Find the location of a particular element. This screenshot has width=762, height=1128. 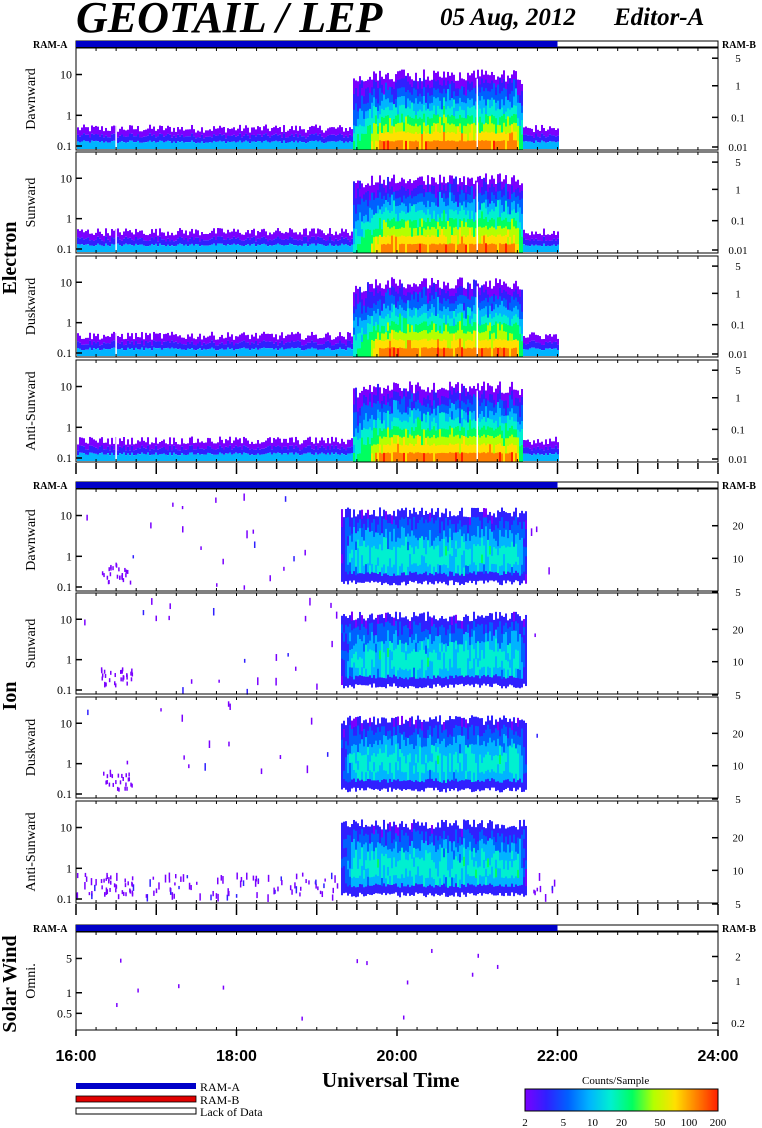

ion-panel-duskward-left-tick-label: 1 is located at coordinates (69, 764).